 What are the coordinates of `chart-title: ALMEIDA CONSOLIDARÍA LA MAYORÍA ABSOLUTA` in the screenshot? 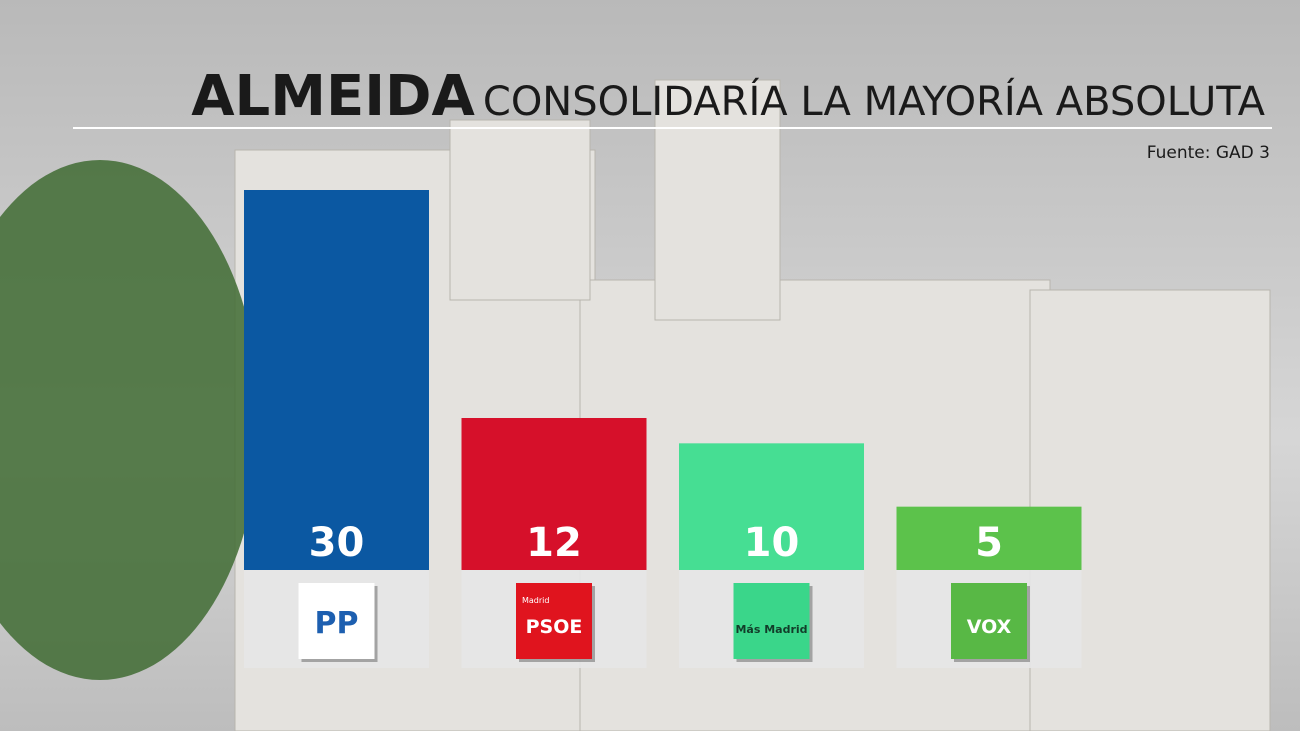 It's located at (728, 96).